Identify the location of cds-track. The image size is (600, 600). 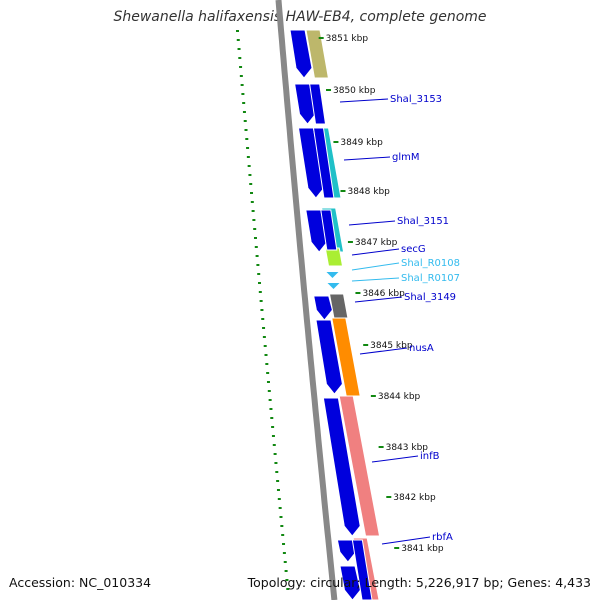
(331, 314).